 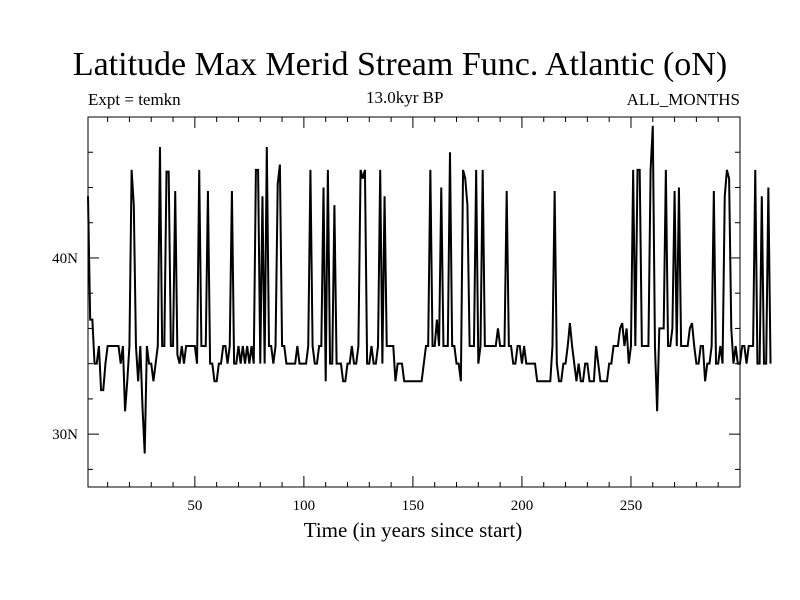 What do you see at coordinates (65, 259) in the screenshot?
I see `y-tick-label: 40N` at bounding box center [65, 259].